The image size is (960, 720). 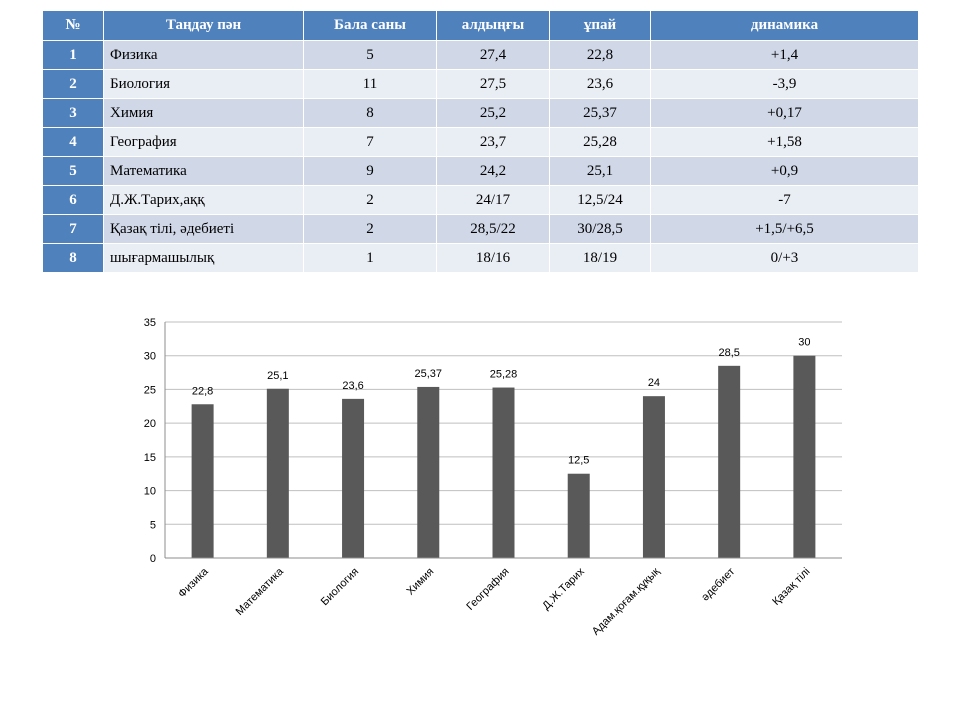 What do you see at coordinates (203, 200) in the screenshot?
I see `row-subject: Д.Ж.Тарих,аққ` at bounding box center [203, 200].